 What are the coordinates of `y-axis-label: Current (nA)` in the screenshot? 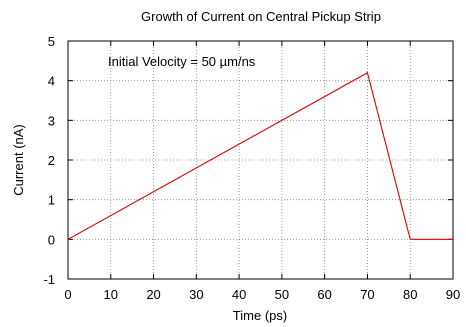 It's located at (18, 160).